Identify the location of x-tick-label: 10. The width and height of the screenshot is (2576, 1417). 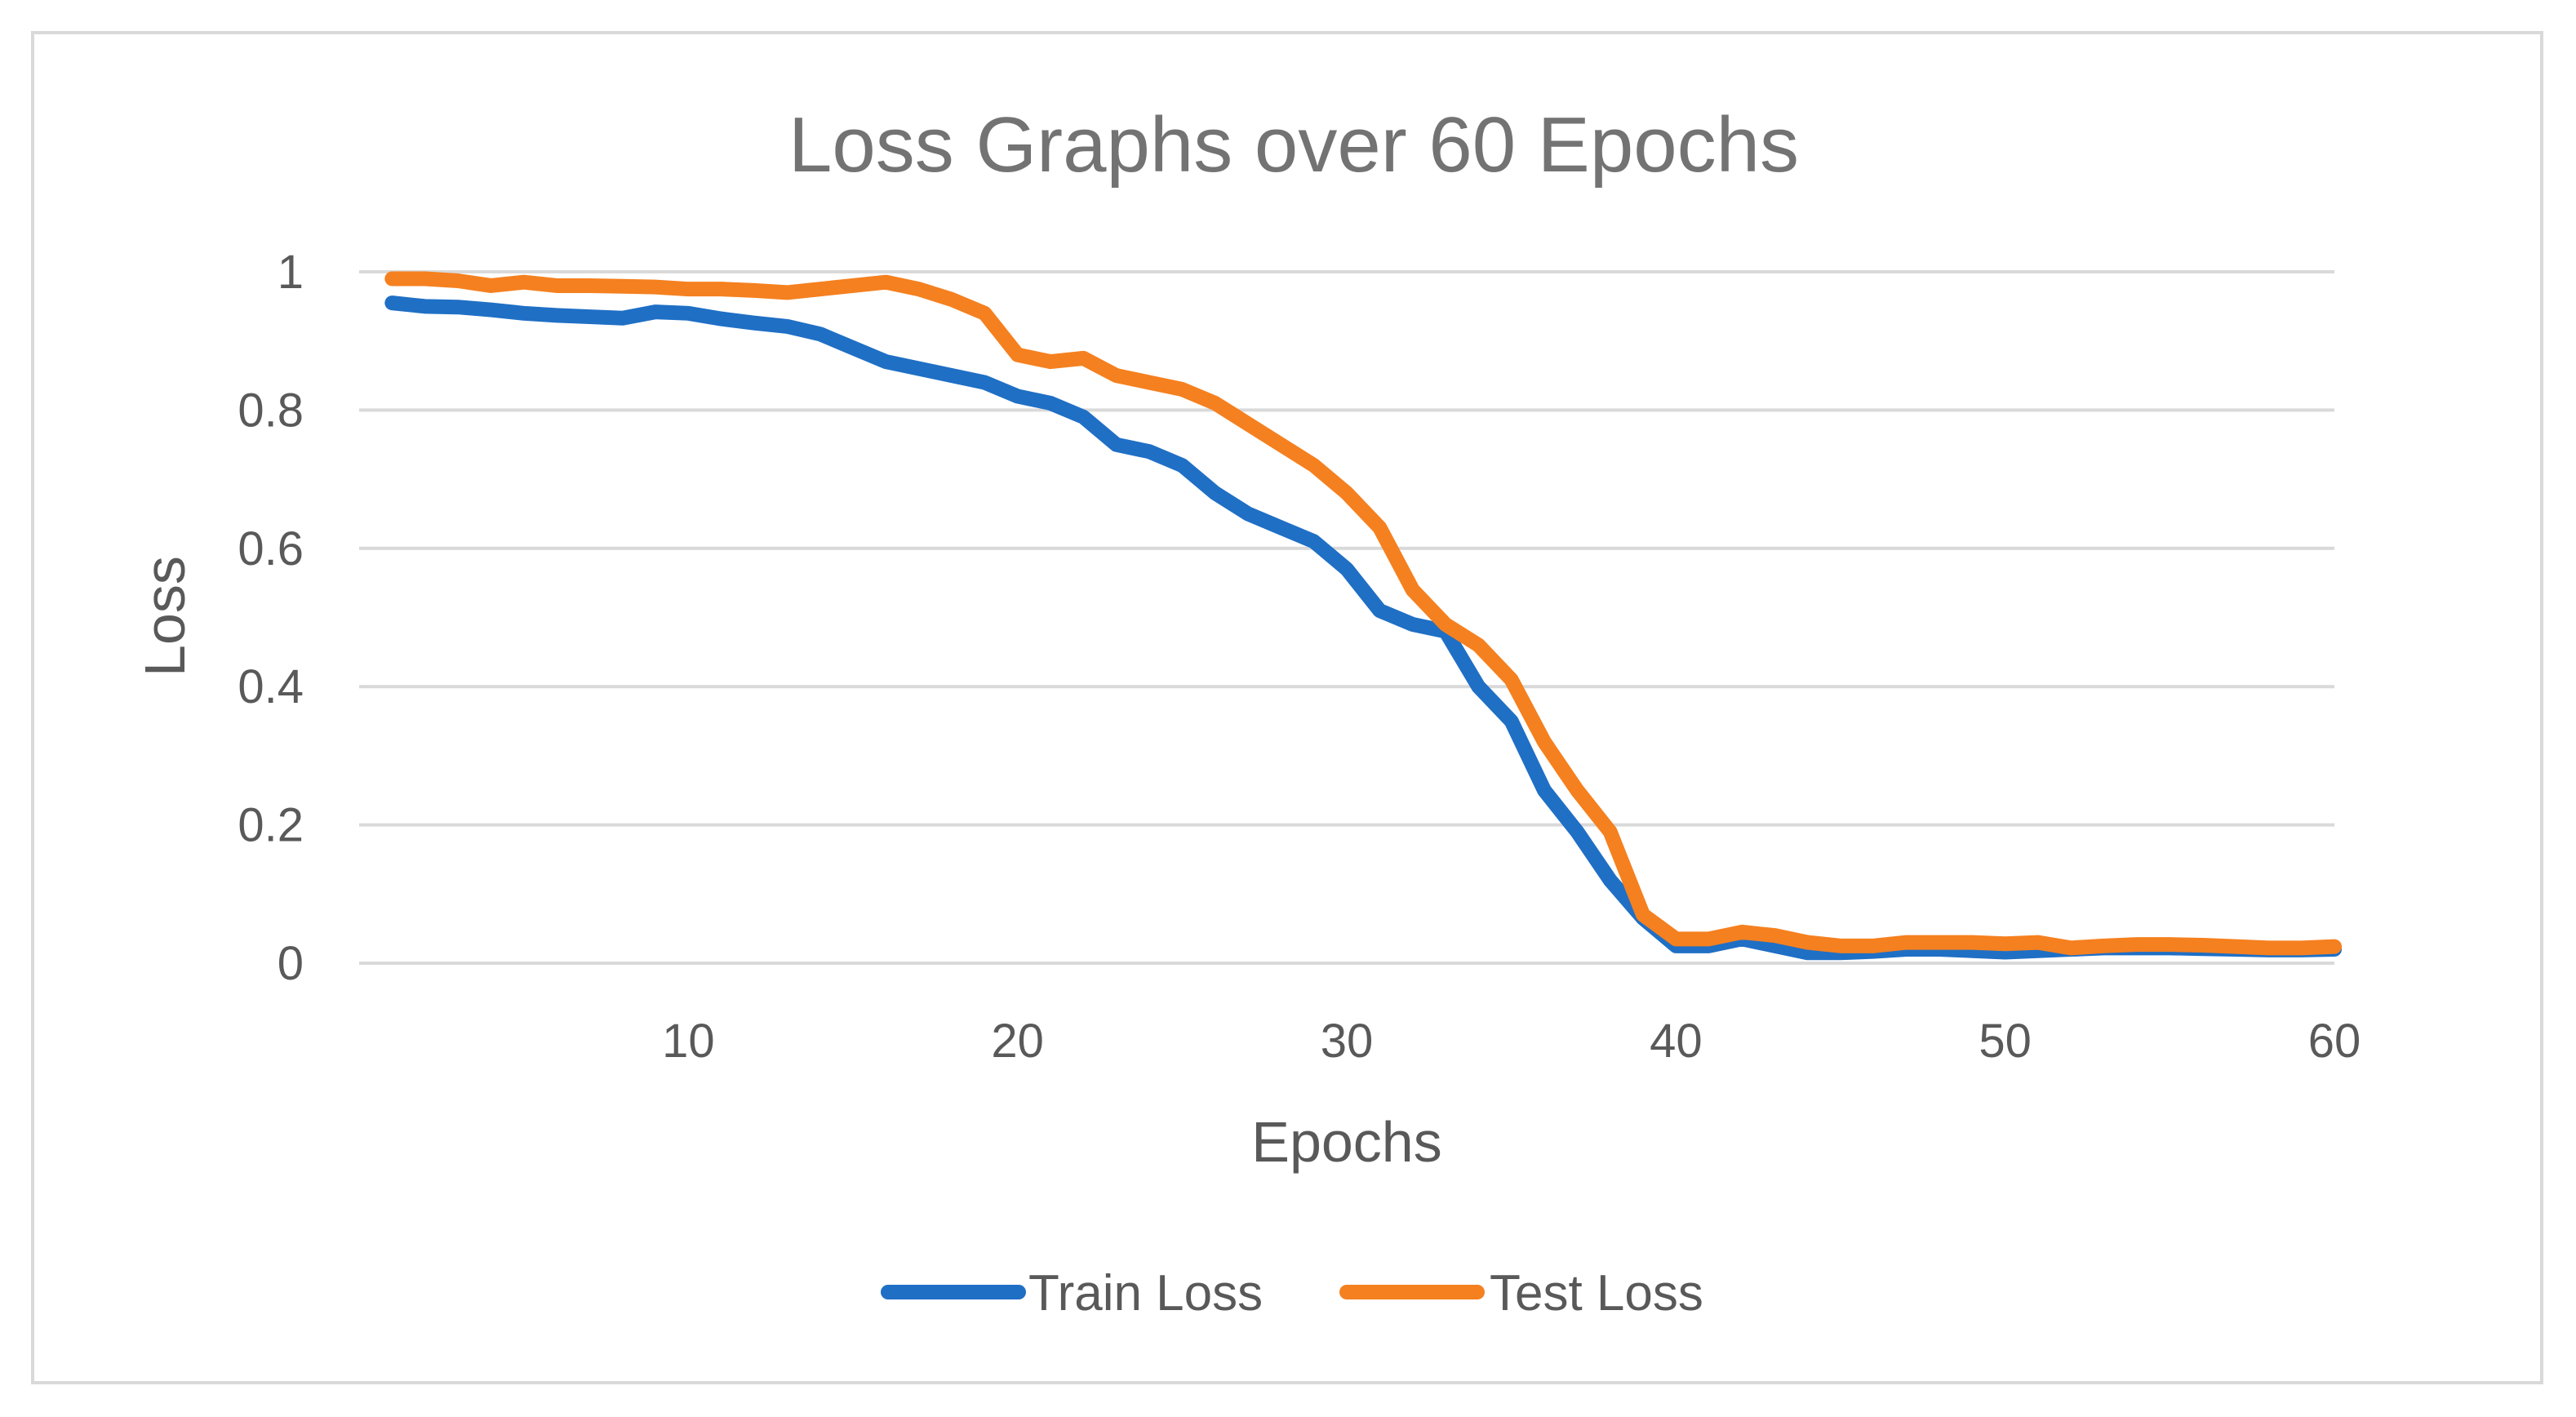
(688, 1041).